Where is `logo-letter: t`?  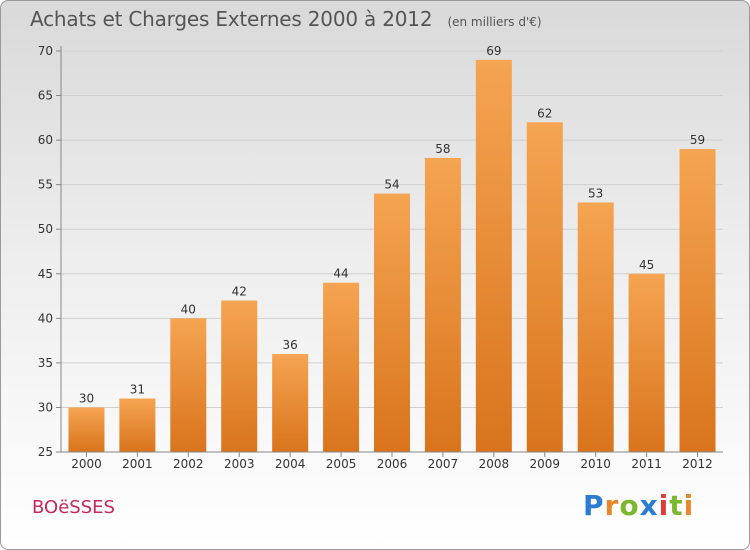 logo-letter: t is located at coordinates (676, 505).